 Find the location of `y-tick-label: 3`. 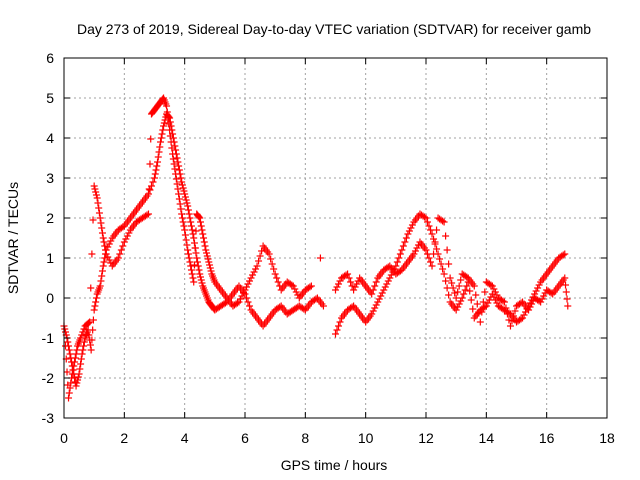

y-tick-label: 3 is located at coordinates (50, 178).